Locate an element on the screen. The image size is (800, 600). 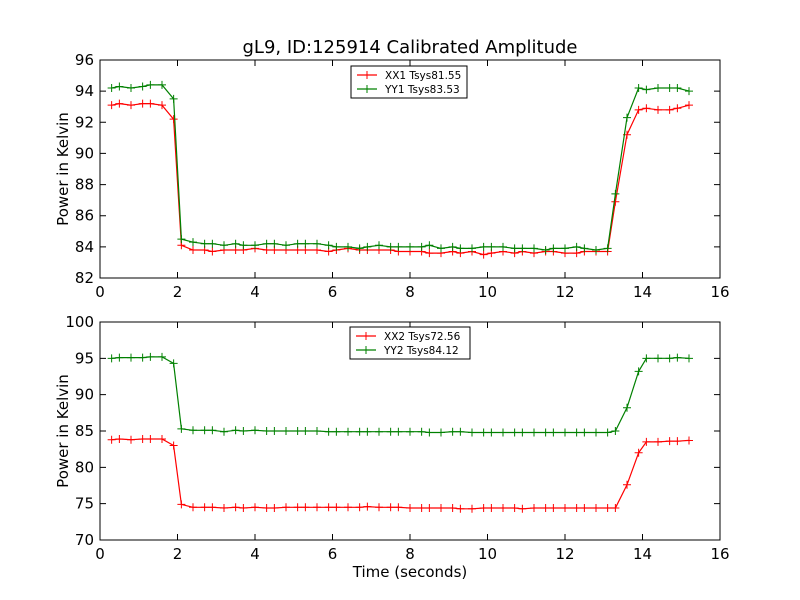
legend-label: XX2 Tsys72.56 is located at coordinates (422, 337).